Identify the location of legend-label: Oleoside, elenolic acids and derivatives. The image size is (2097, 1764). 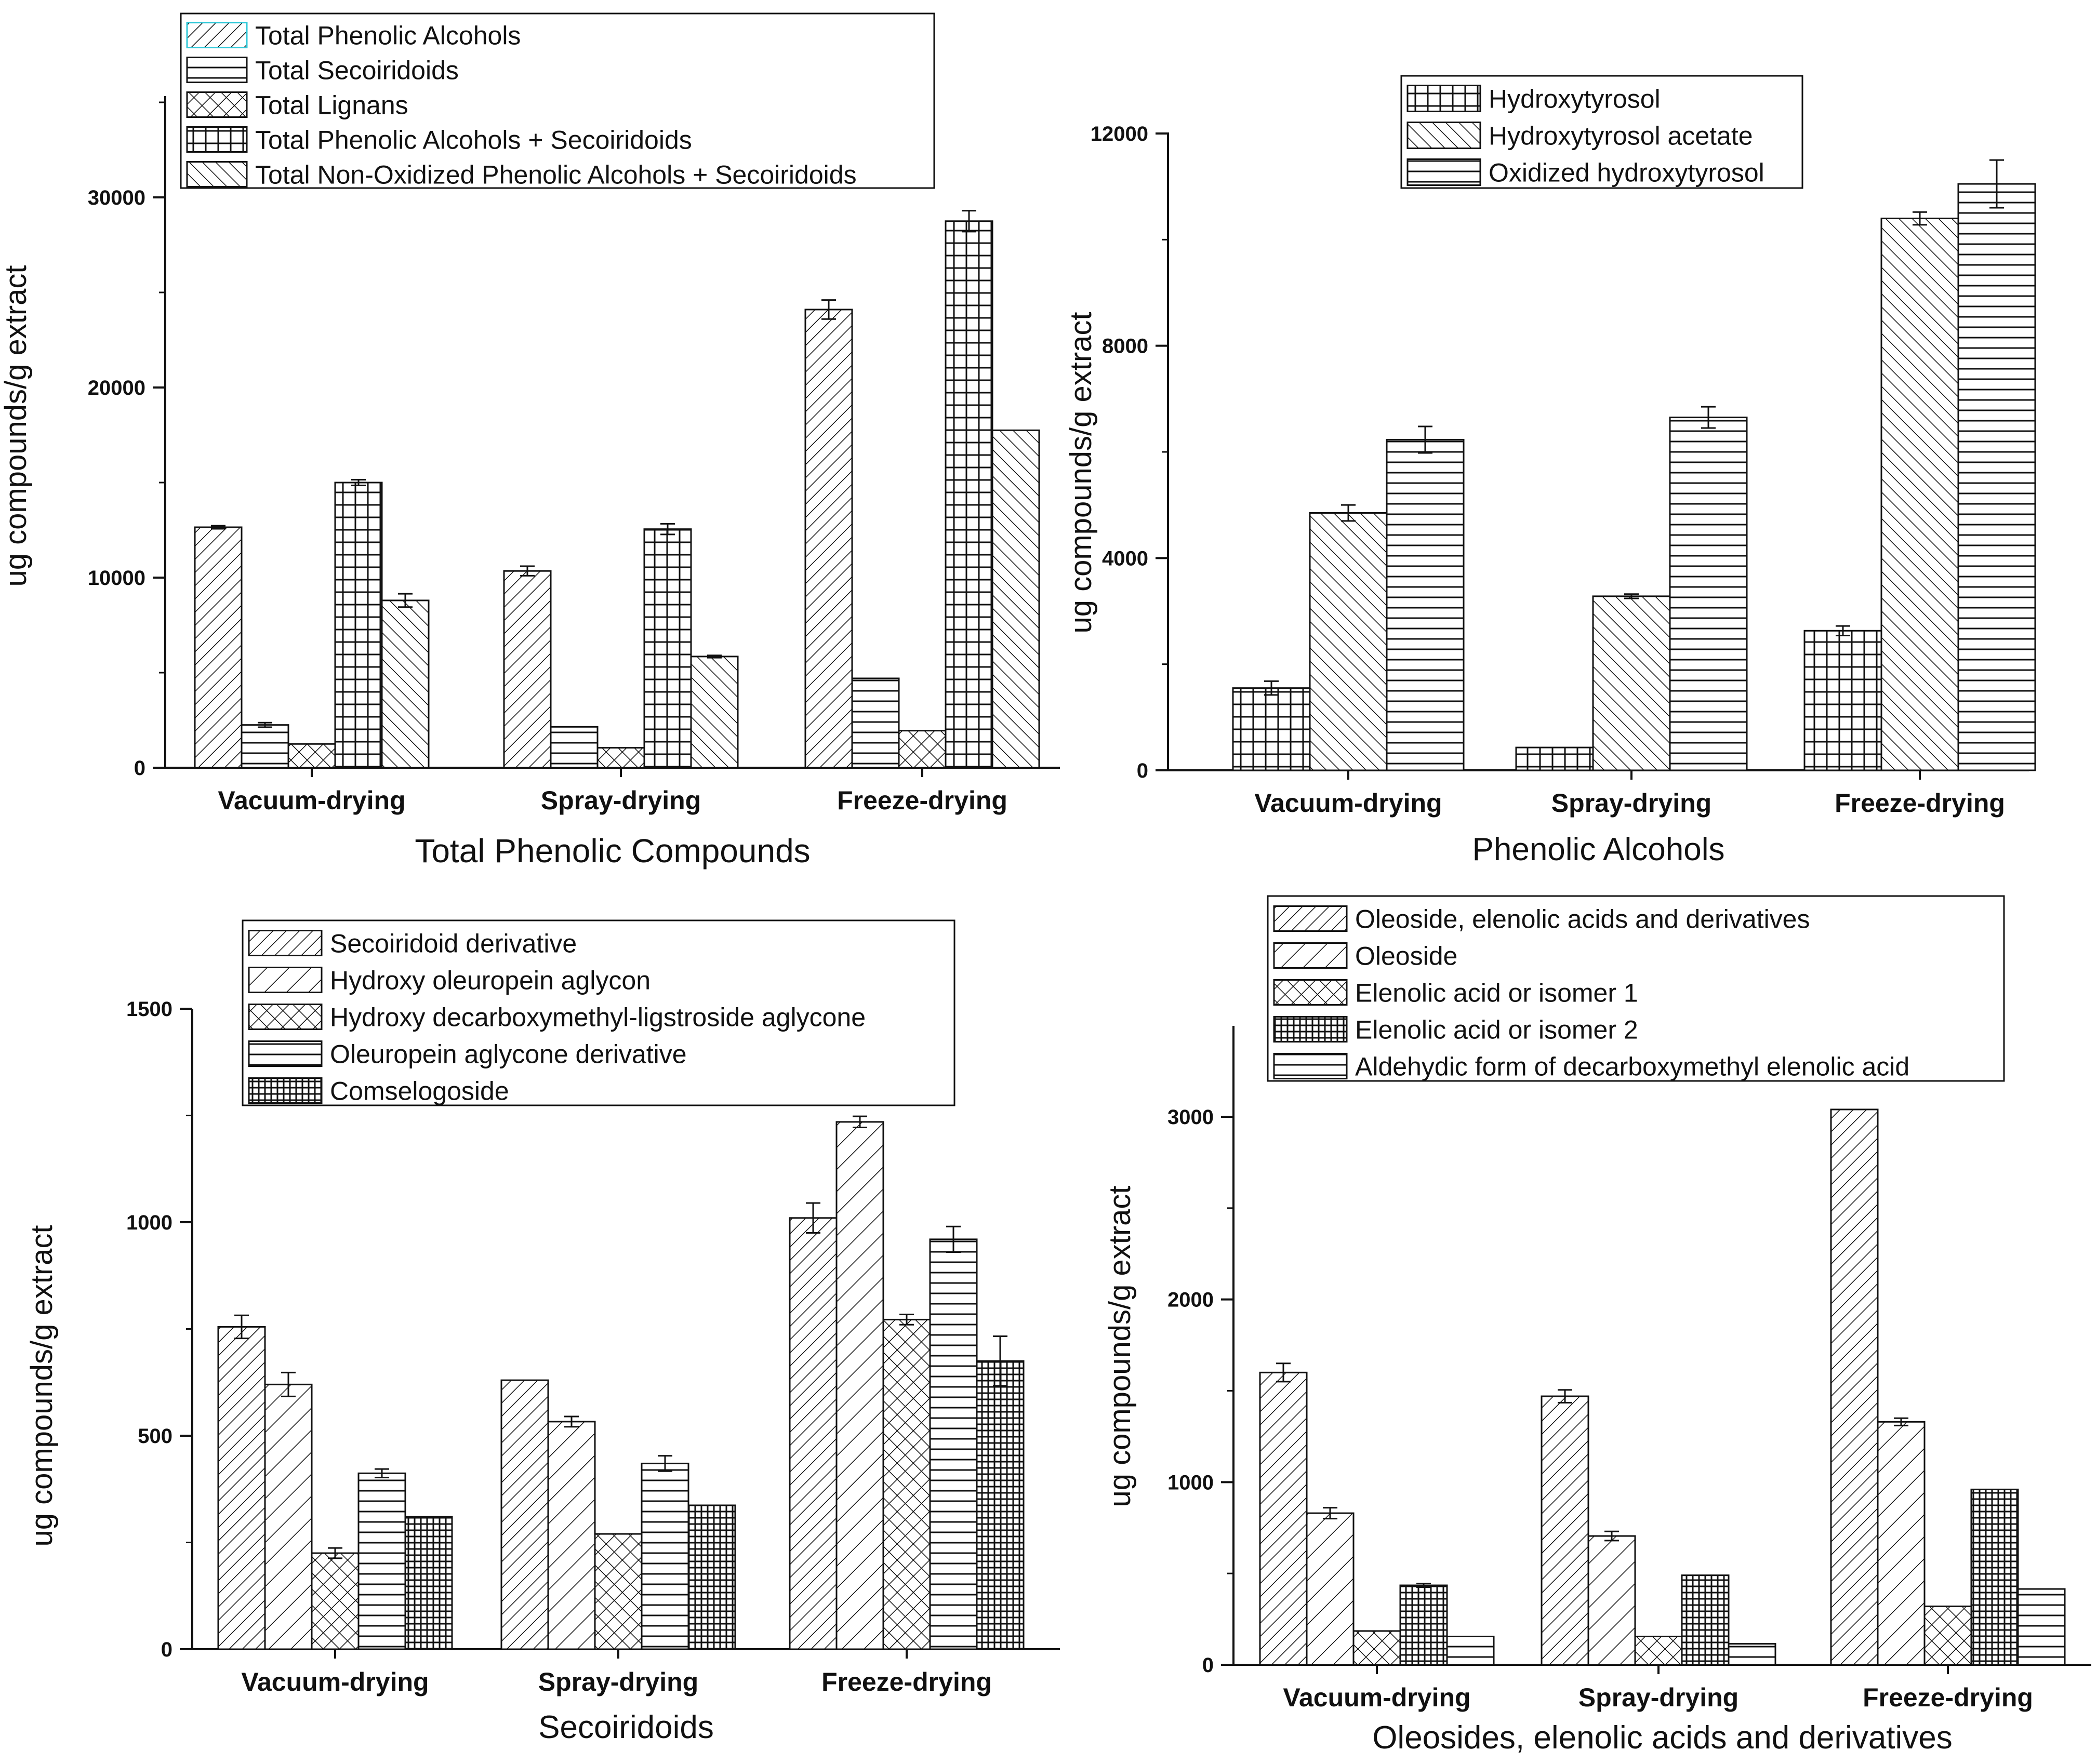
(1582, 919).